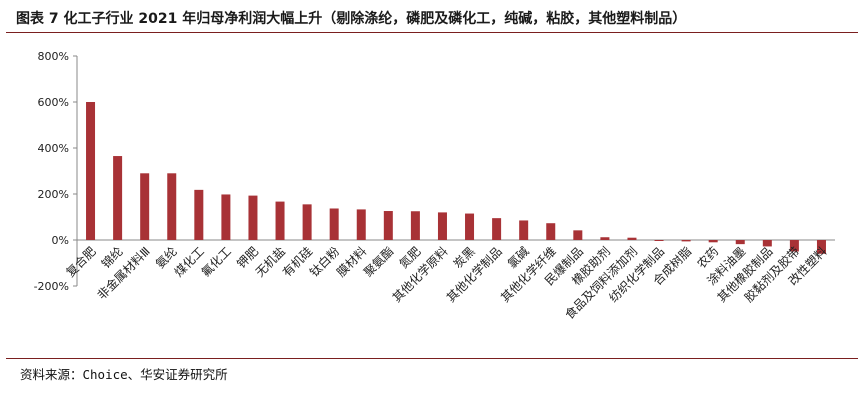  I want to click on x-tick-label: 有机硅, so click(297, 261).